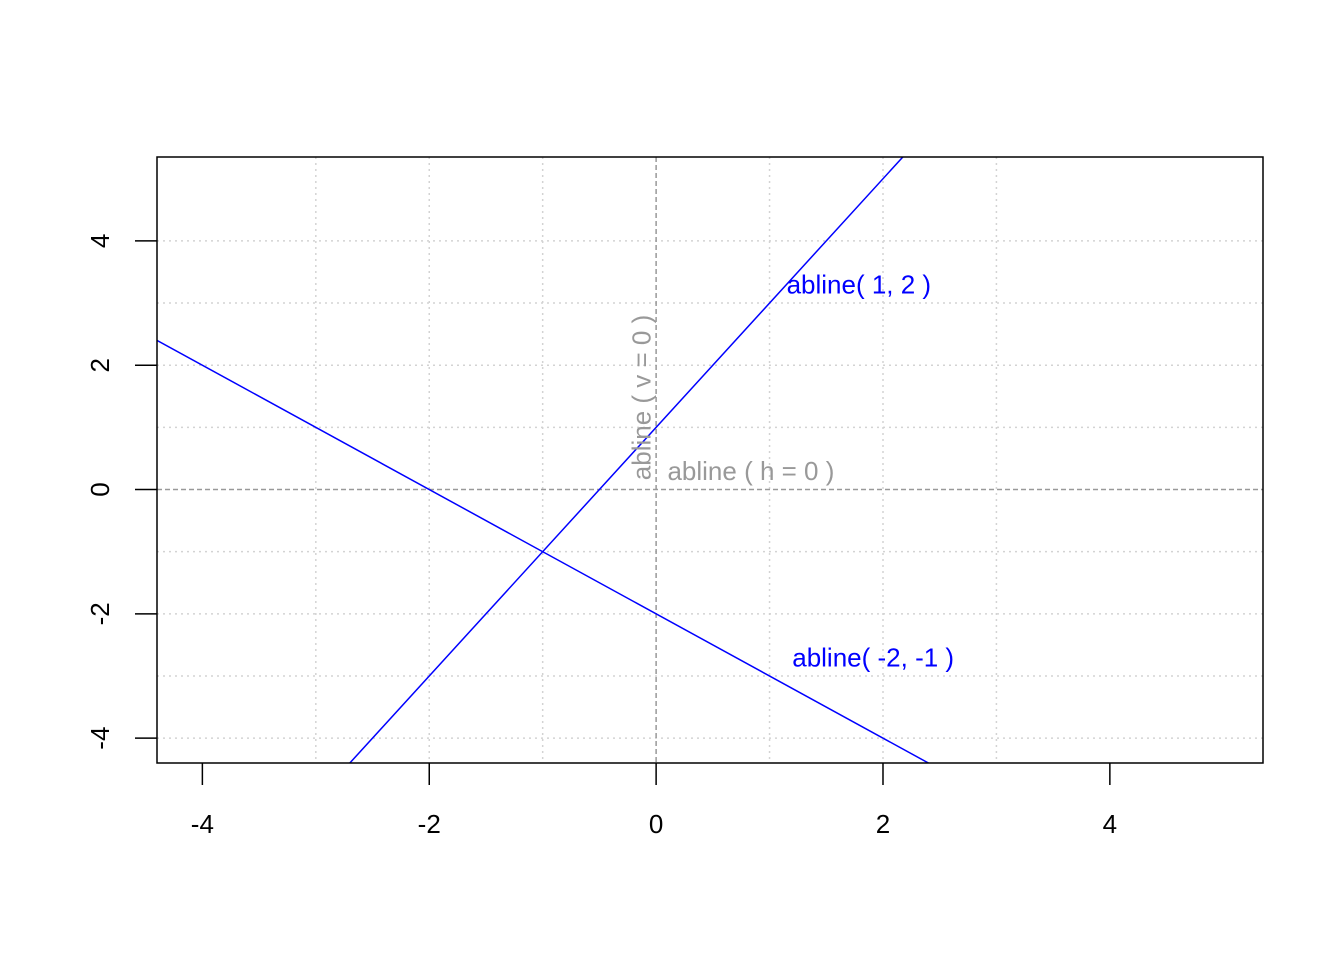  What do you see at coordinates (750, 471) in the screenshot?
I see `annotation-label: abline ( h = 0 )` at bounding box center [750, 471].